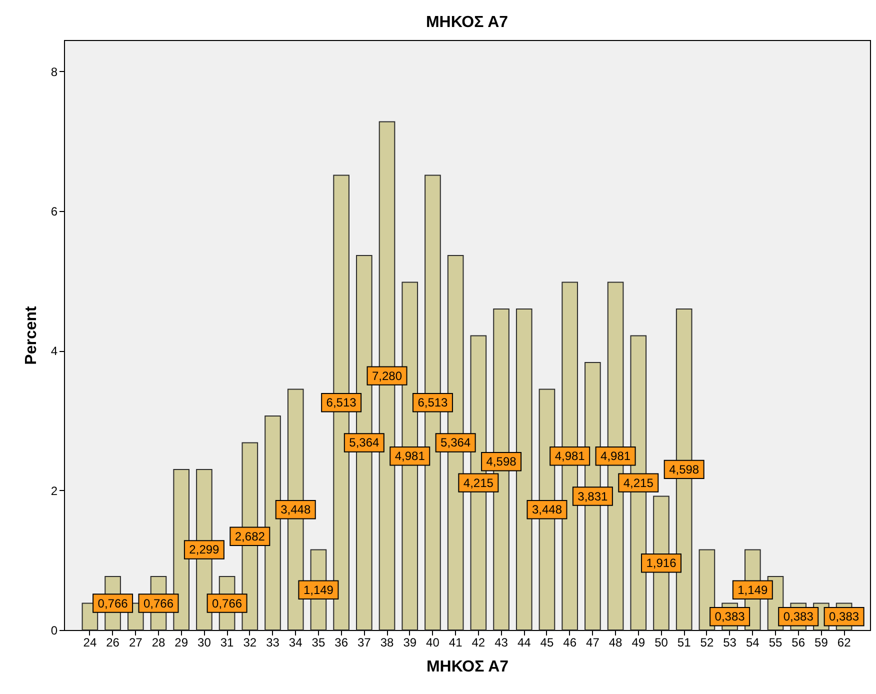  Describe the element at coordinates (205, 643) in the screenshot. I see `x-tick-label: 30` at that location.